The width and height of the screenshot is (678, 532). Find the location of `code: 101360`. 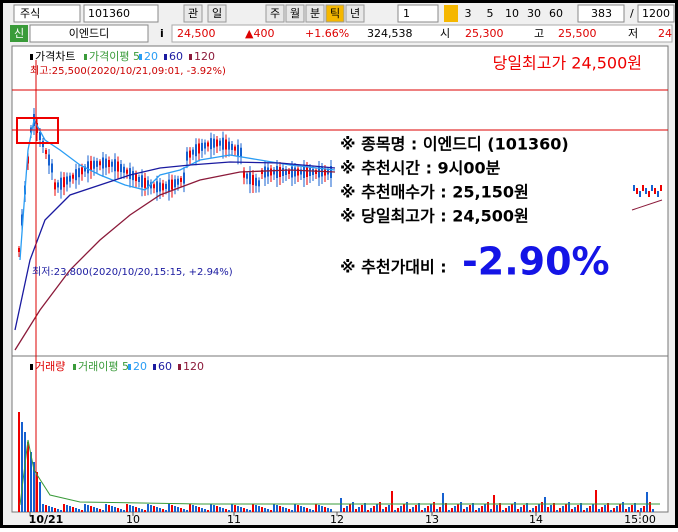

code: 101360 is located at coordinates (109, 13).